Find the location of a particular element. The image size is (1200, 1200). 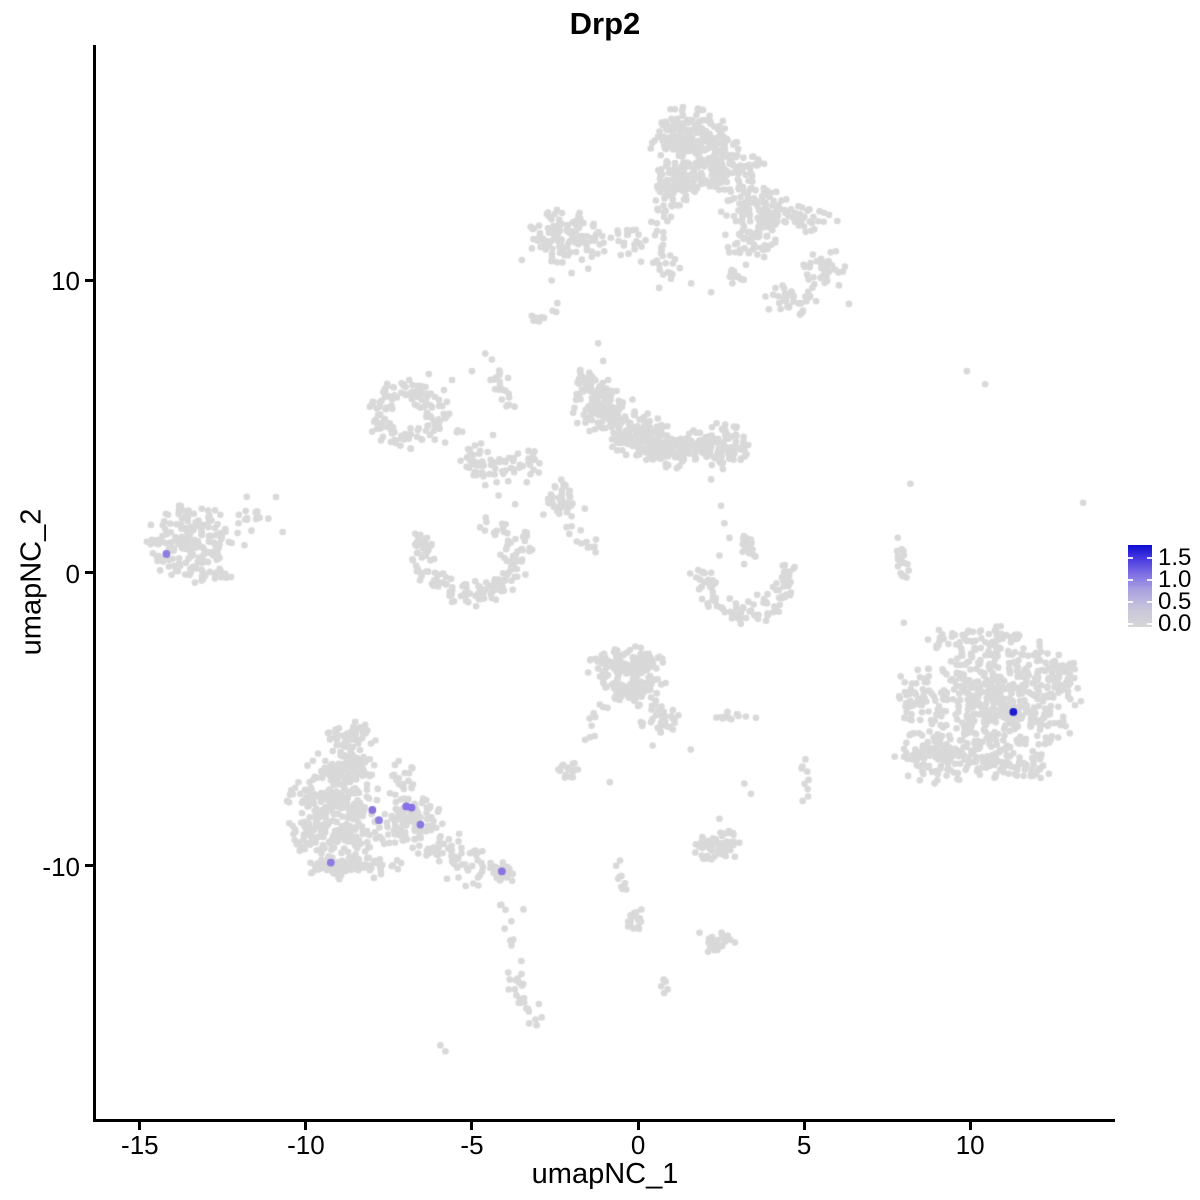

x-tick-label: 10 is located at coordinates (970, 1145).